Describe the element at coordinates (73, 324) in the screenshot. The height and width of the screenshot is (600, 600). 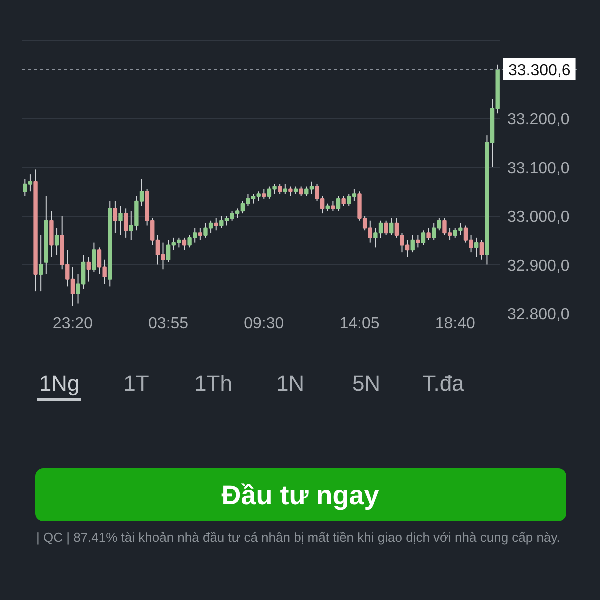
I see `x-tick-label: 23:20` at that location.